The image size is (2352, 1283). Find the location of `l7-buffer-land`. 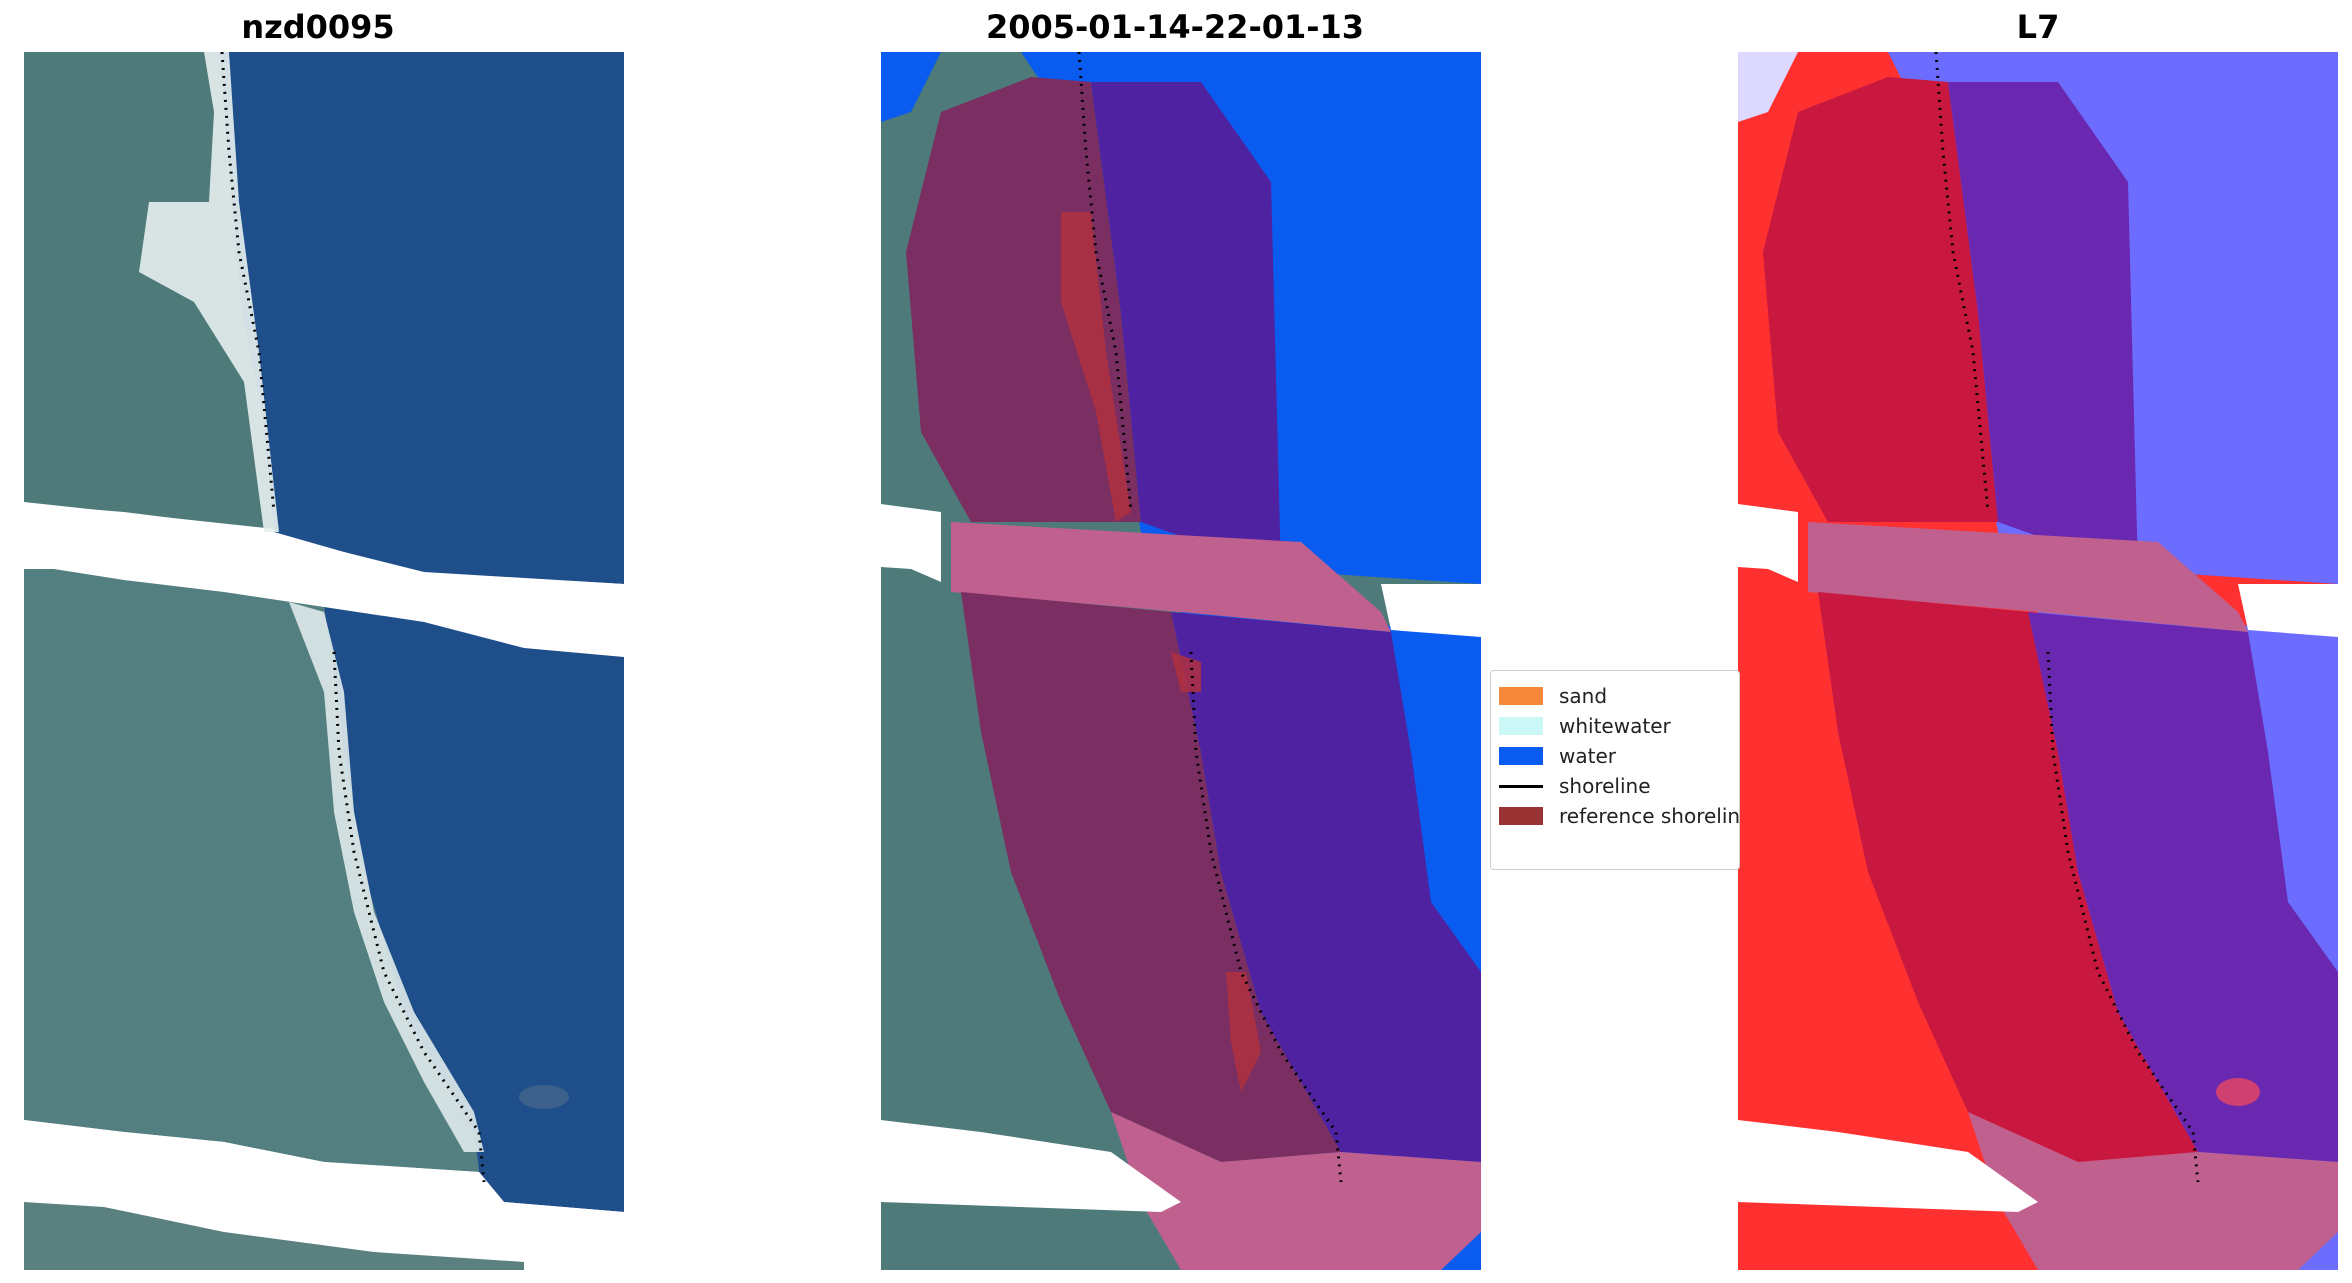

l7-buffer-land is located at coordinates (1880, 299).